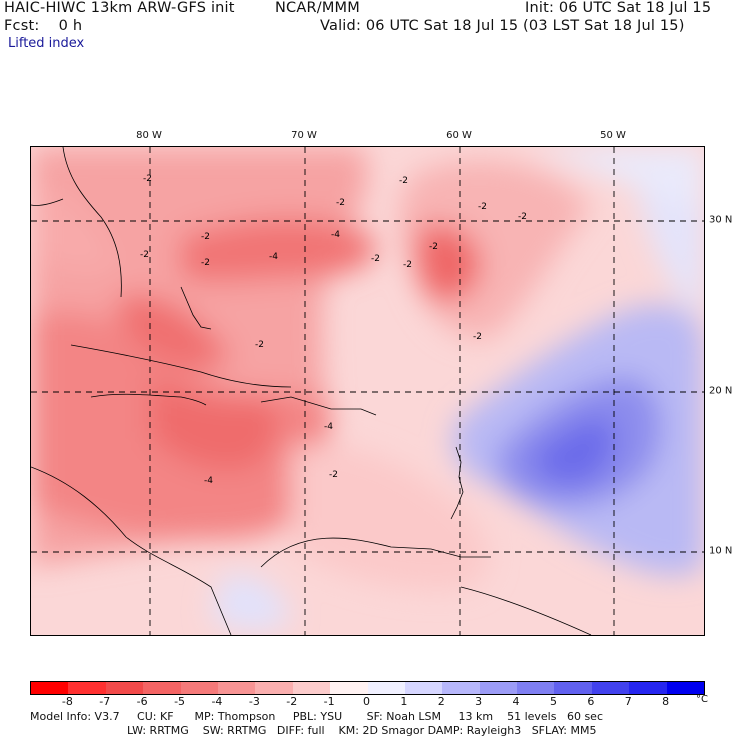  What do you see at coordinates (149, 135) in the screenshot?
I see `lon-label-80w: 80 W` at bounding box center [149, 135].